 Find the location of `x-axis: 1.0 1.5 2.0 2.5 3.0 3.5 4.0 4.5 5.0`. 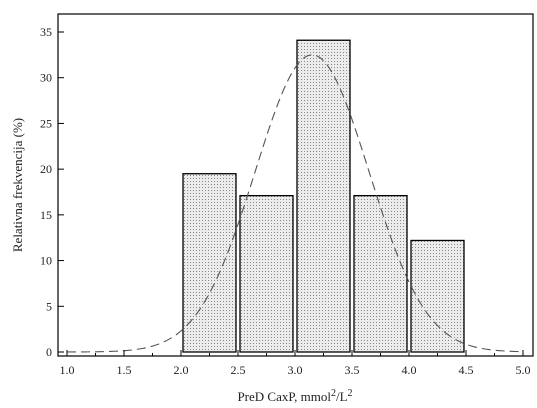

x-axis: 1.0 1.5 2.0 2.5 3.0 3.5 4.0 4.5 5.0 is located at coordinates (295, 363).